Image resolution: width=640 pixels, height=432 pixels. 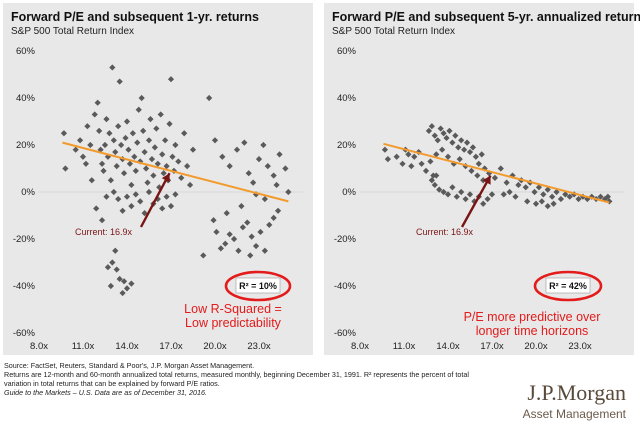 I want to click on predictability-annotation: P/E more predictive over, so click(x=532, y=317).